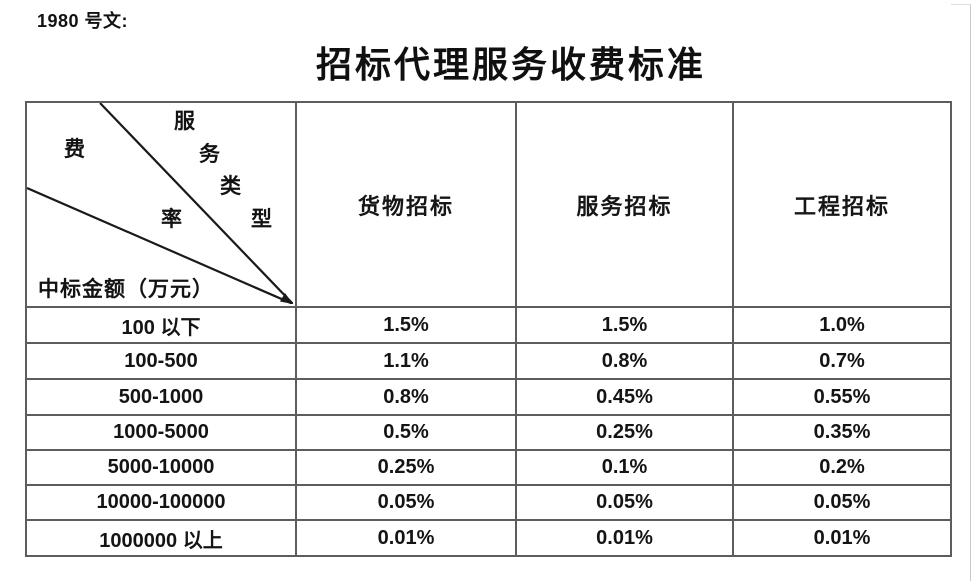 Image resolution: width=976 pixels, height=581 pixels. Describe the element at coordinates (161, 397) in the screenshot. I see `amount-range-cell: 500-1000` at that location.